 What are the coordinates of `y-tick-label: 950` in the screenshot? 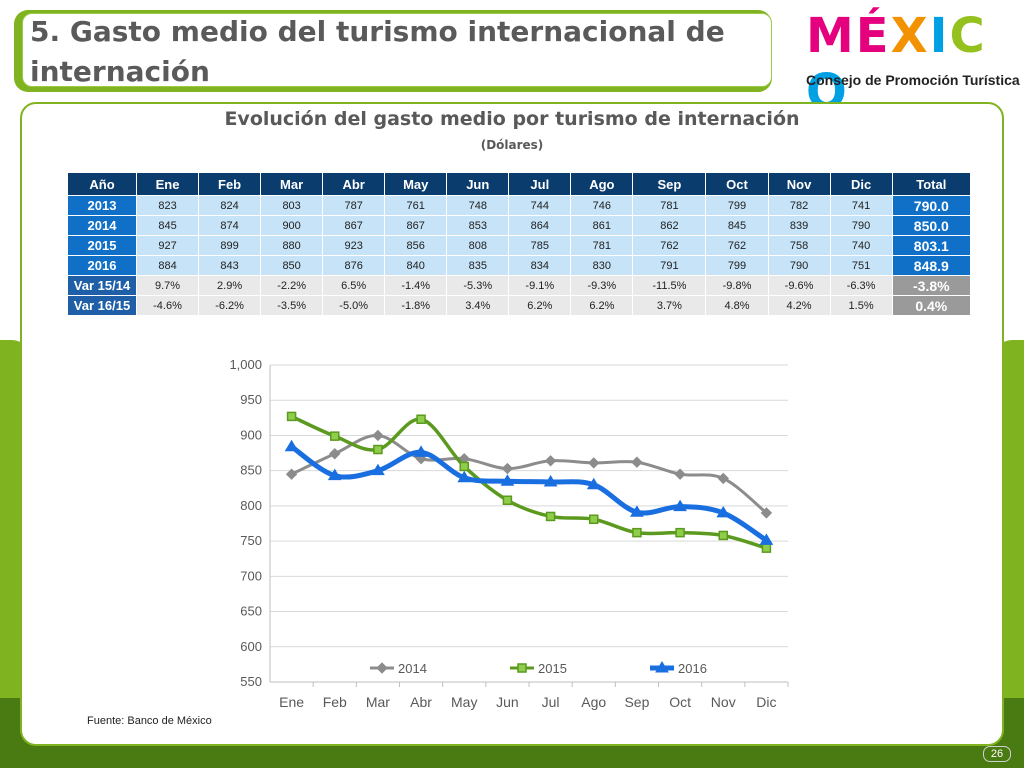 It's located at (251, 399).